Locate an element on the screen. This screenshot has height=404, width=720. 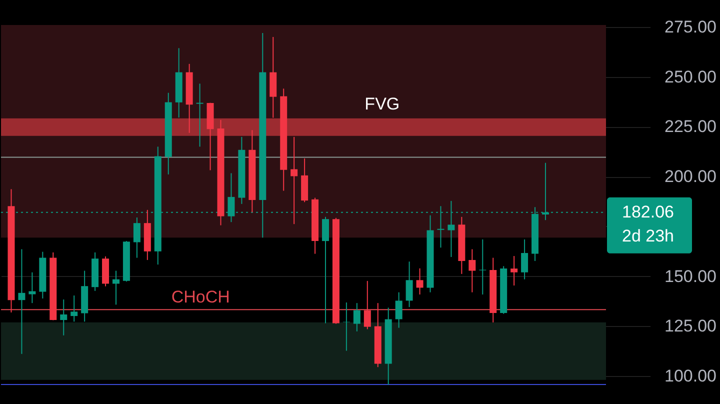
ref-line-label: CHoCH is located at coordinates (200, 297).